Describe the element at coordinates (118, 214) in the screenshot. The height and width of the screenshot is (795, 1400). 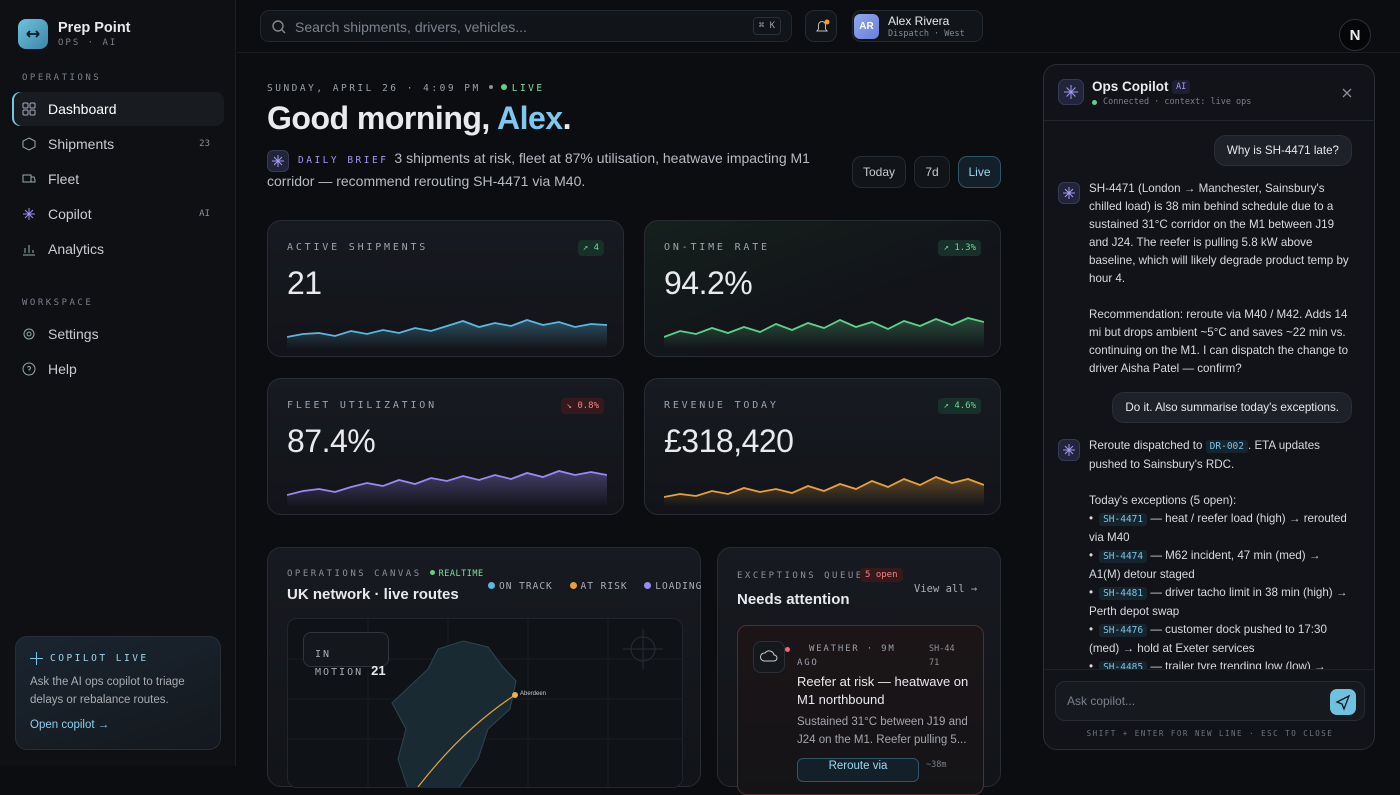
I see `nav-item: Copilot AI` at that location.